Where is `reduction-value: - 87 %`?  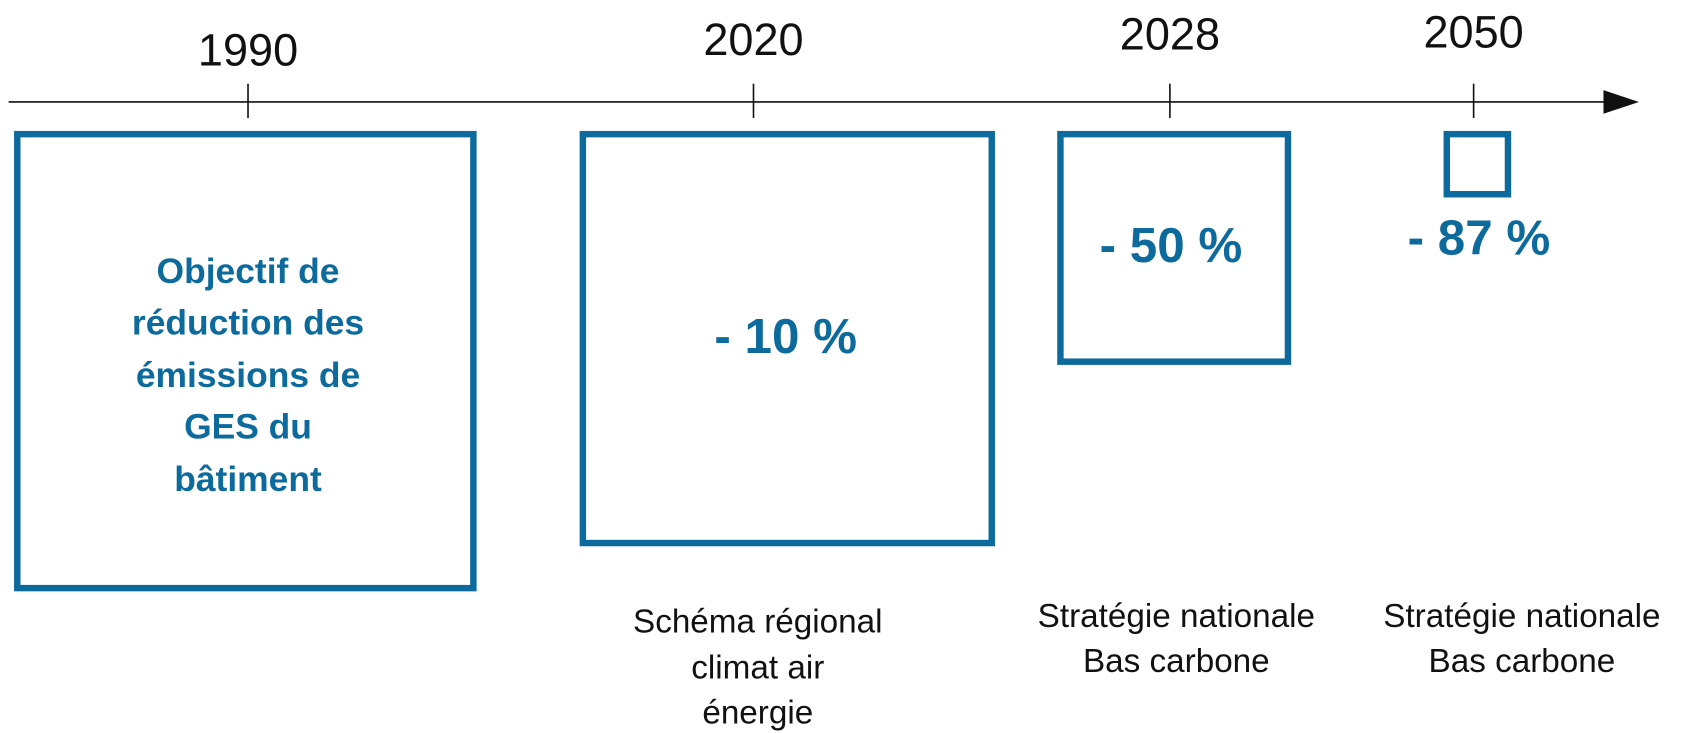 reduction-value: - 87 % is located at coordinates (1479, 238).